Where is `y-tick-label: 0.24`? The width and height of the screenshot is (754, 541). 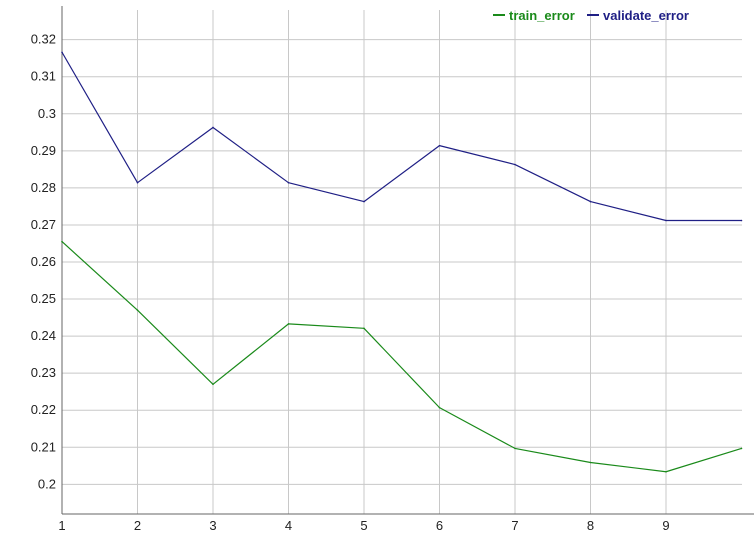 y-tick-label: 0.24 is located at coordinates (43, 335).